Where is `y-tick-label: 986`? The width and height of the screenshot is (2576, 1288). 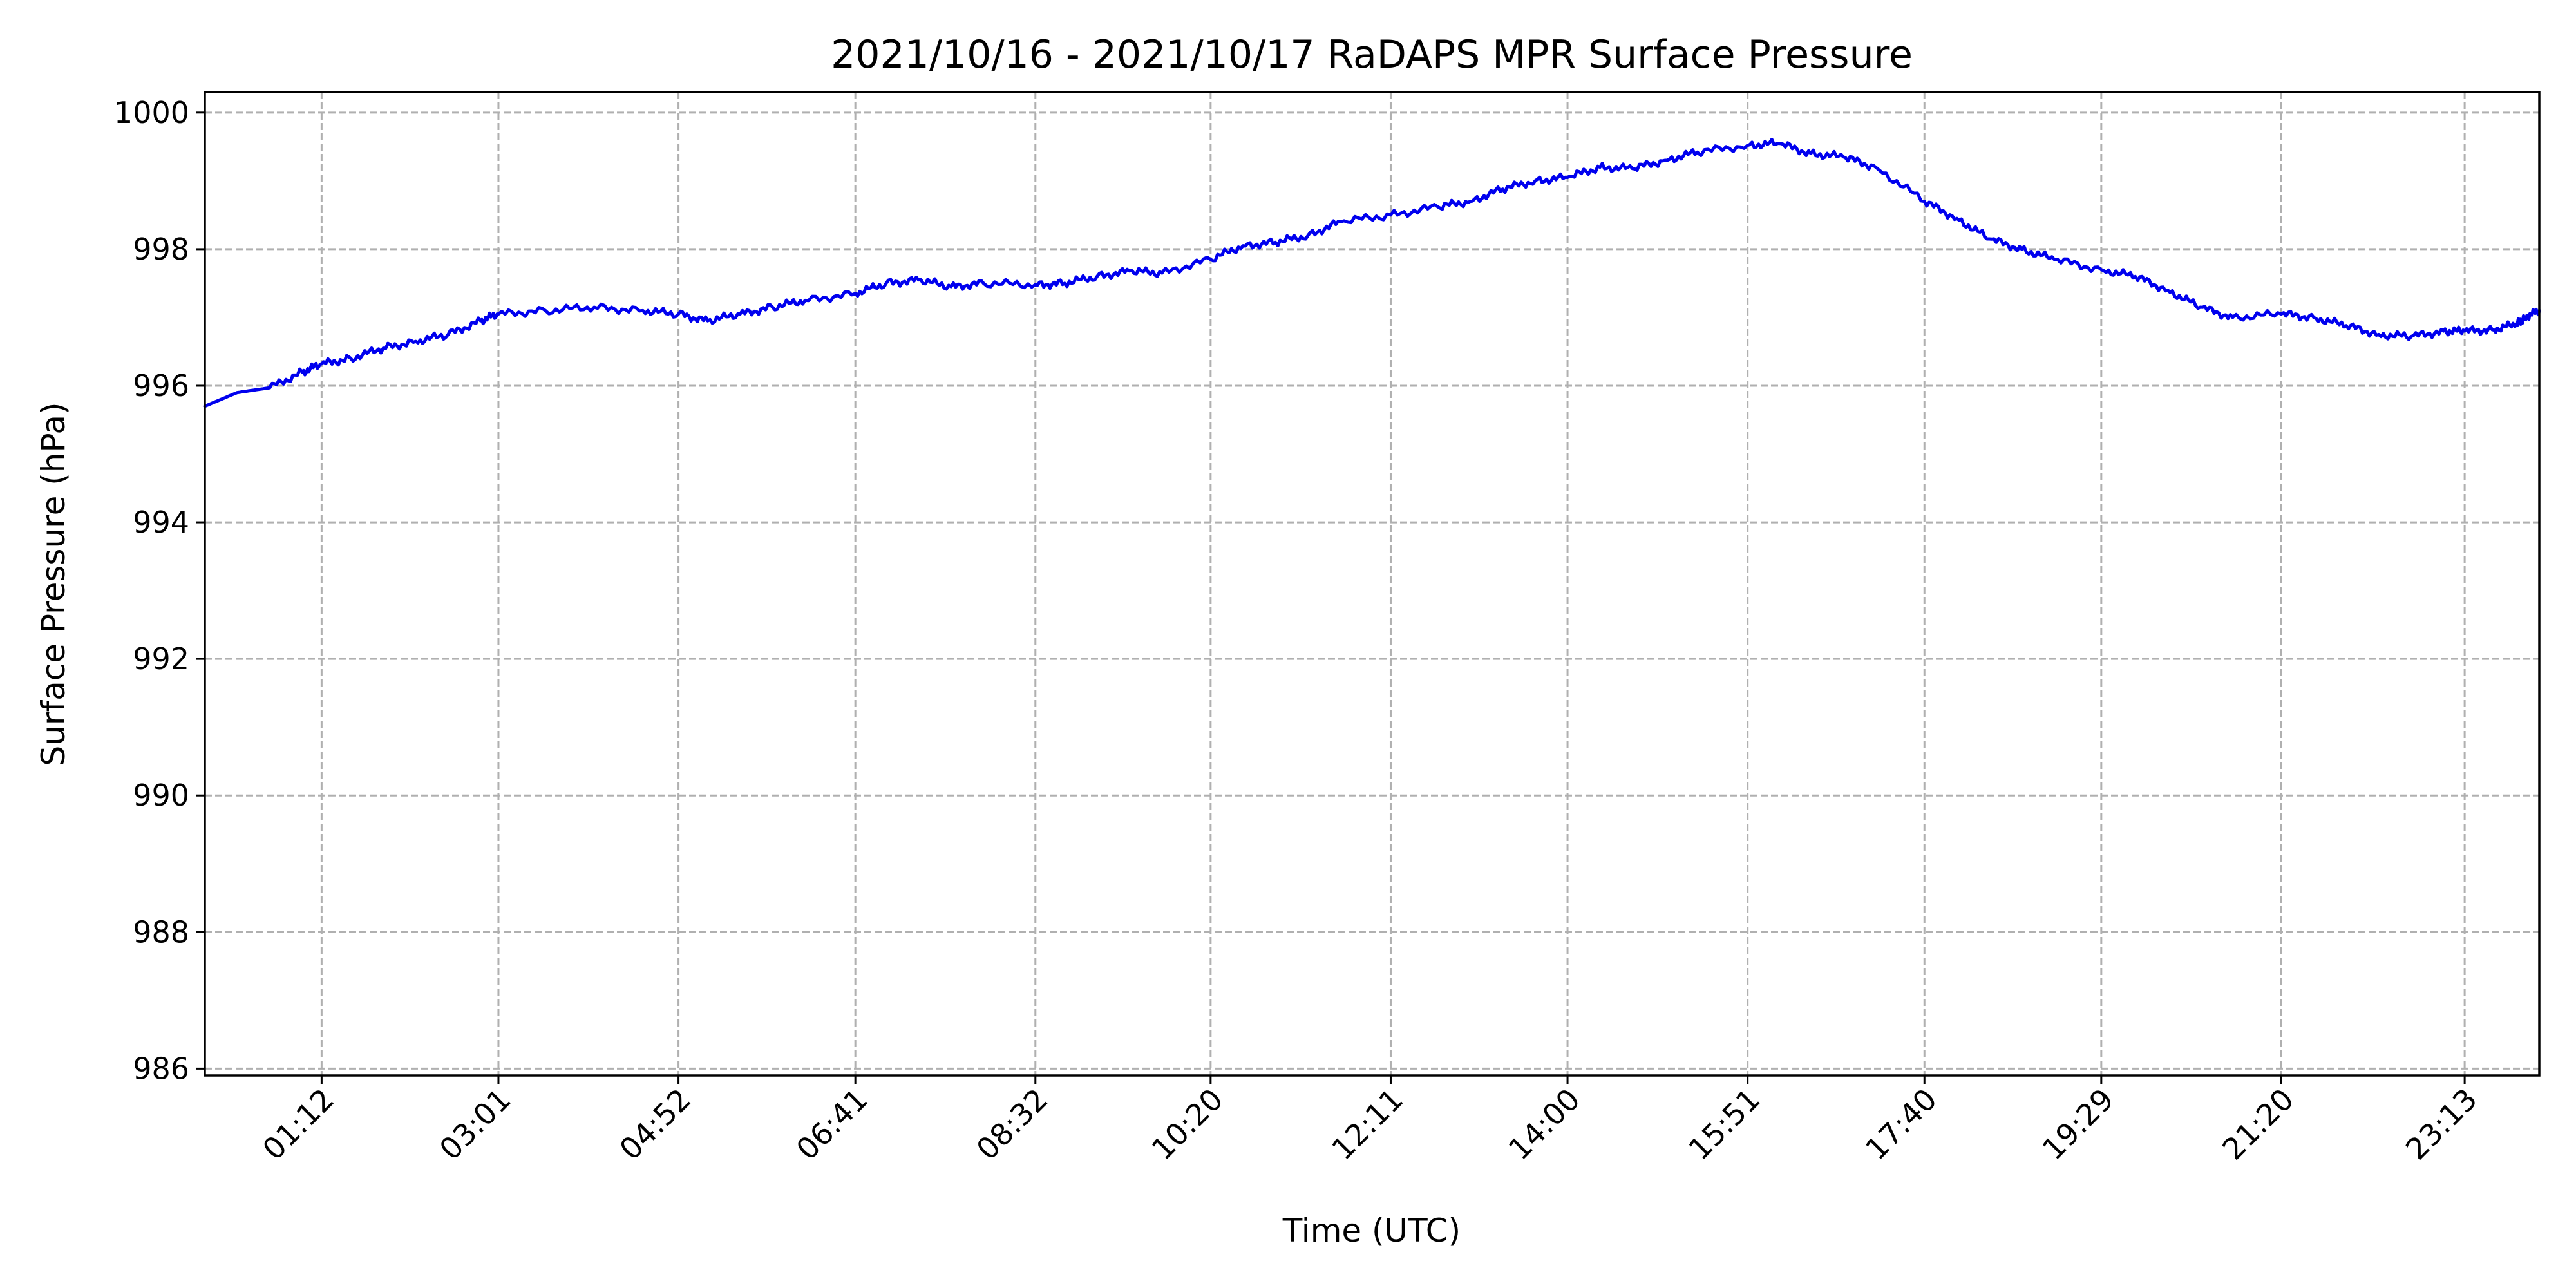
y-tick-label: 986 is located at coordinates (161, 1068).